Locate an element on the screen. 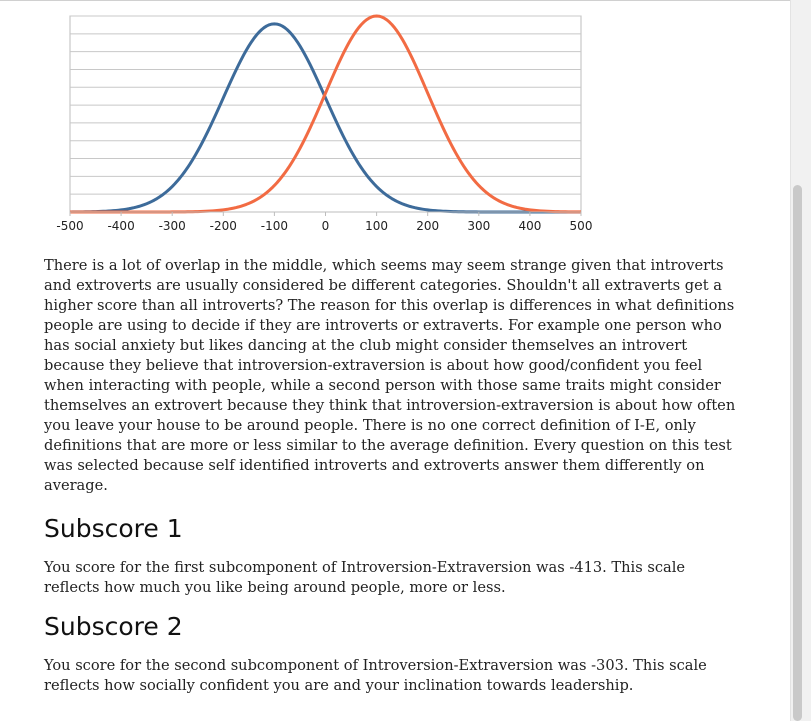 The image size is (811, 721). x-tick-label: -500 is located at coordinates (69, 226).